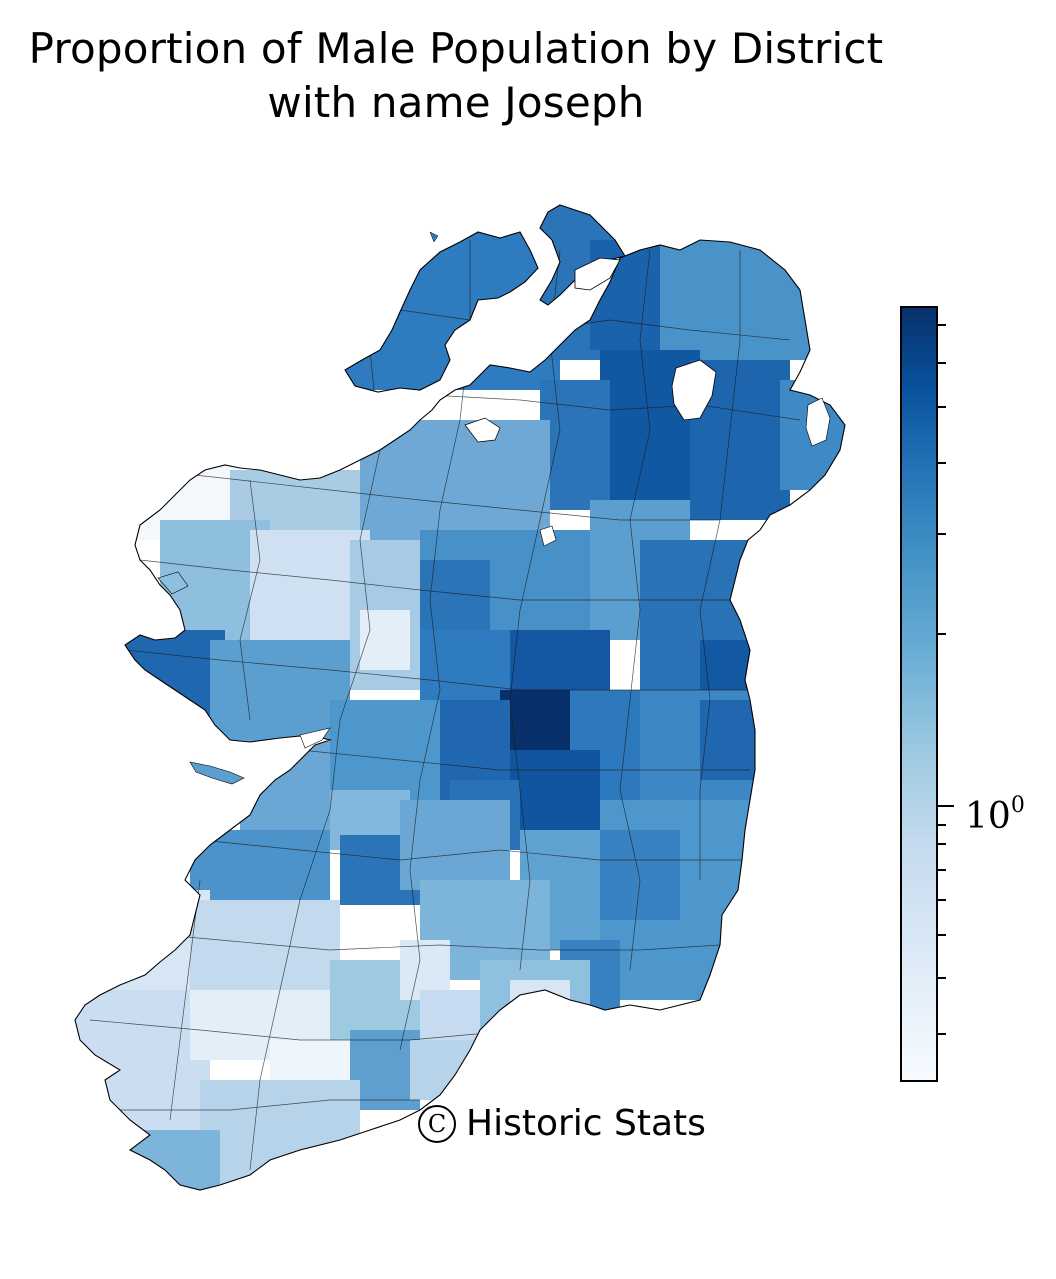 This screenshot has width=1056, height=1279. Describe the element at coordinates (640, 875) in the screenshot. I see `region-carlow` at that location.